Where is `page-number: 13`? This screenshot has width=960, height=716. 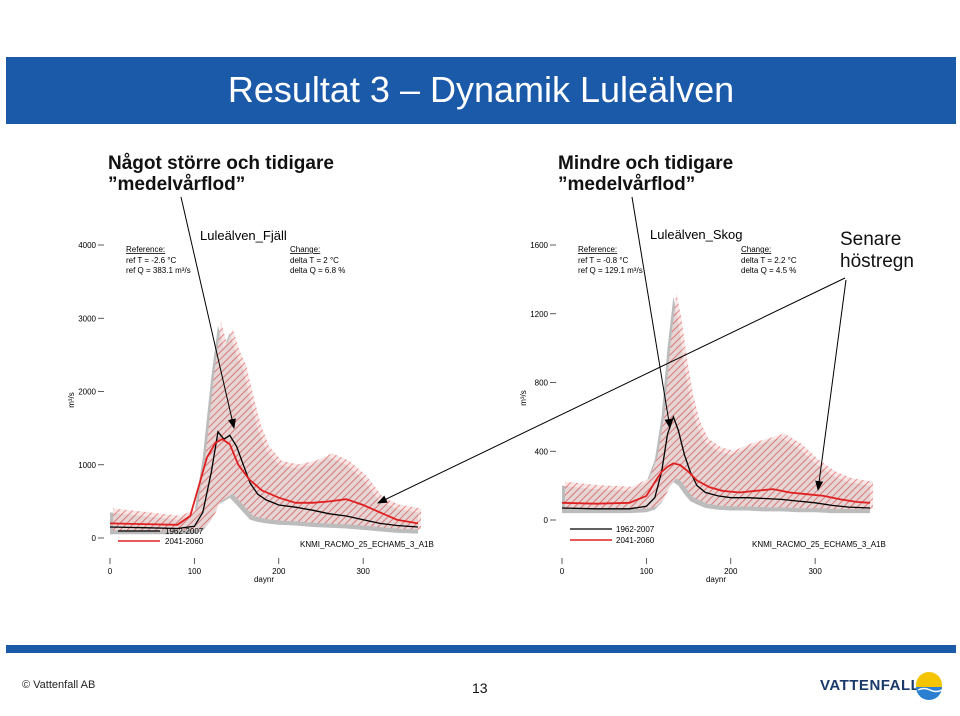
page-number: 13 is located at coordinates (480, 688).